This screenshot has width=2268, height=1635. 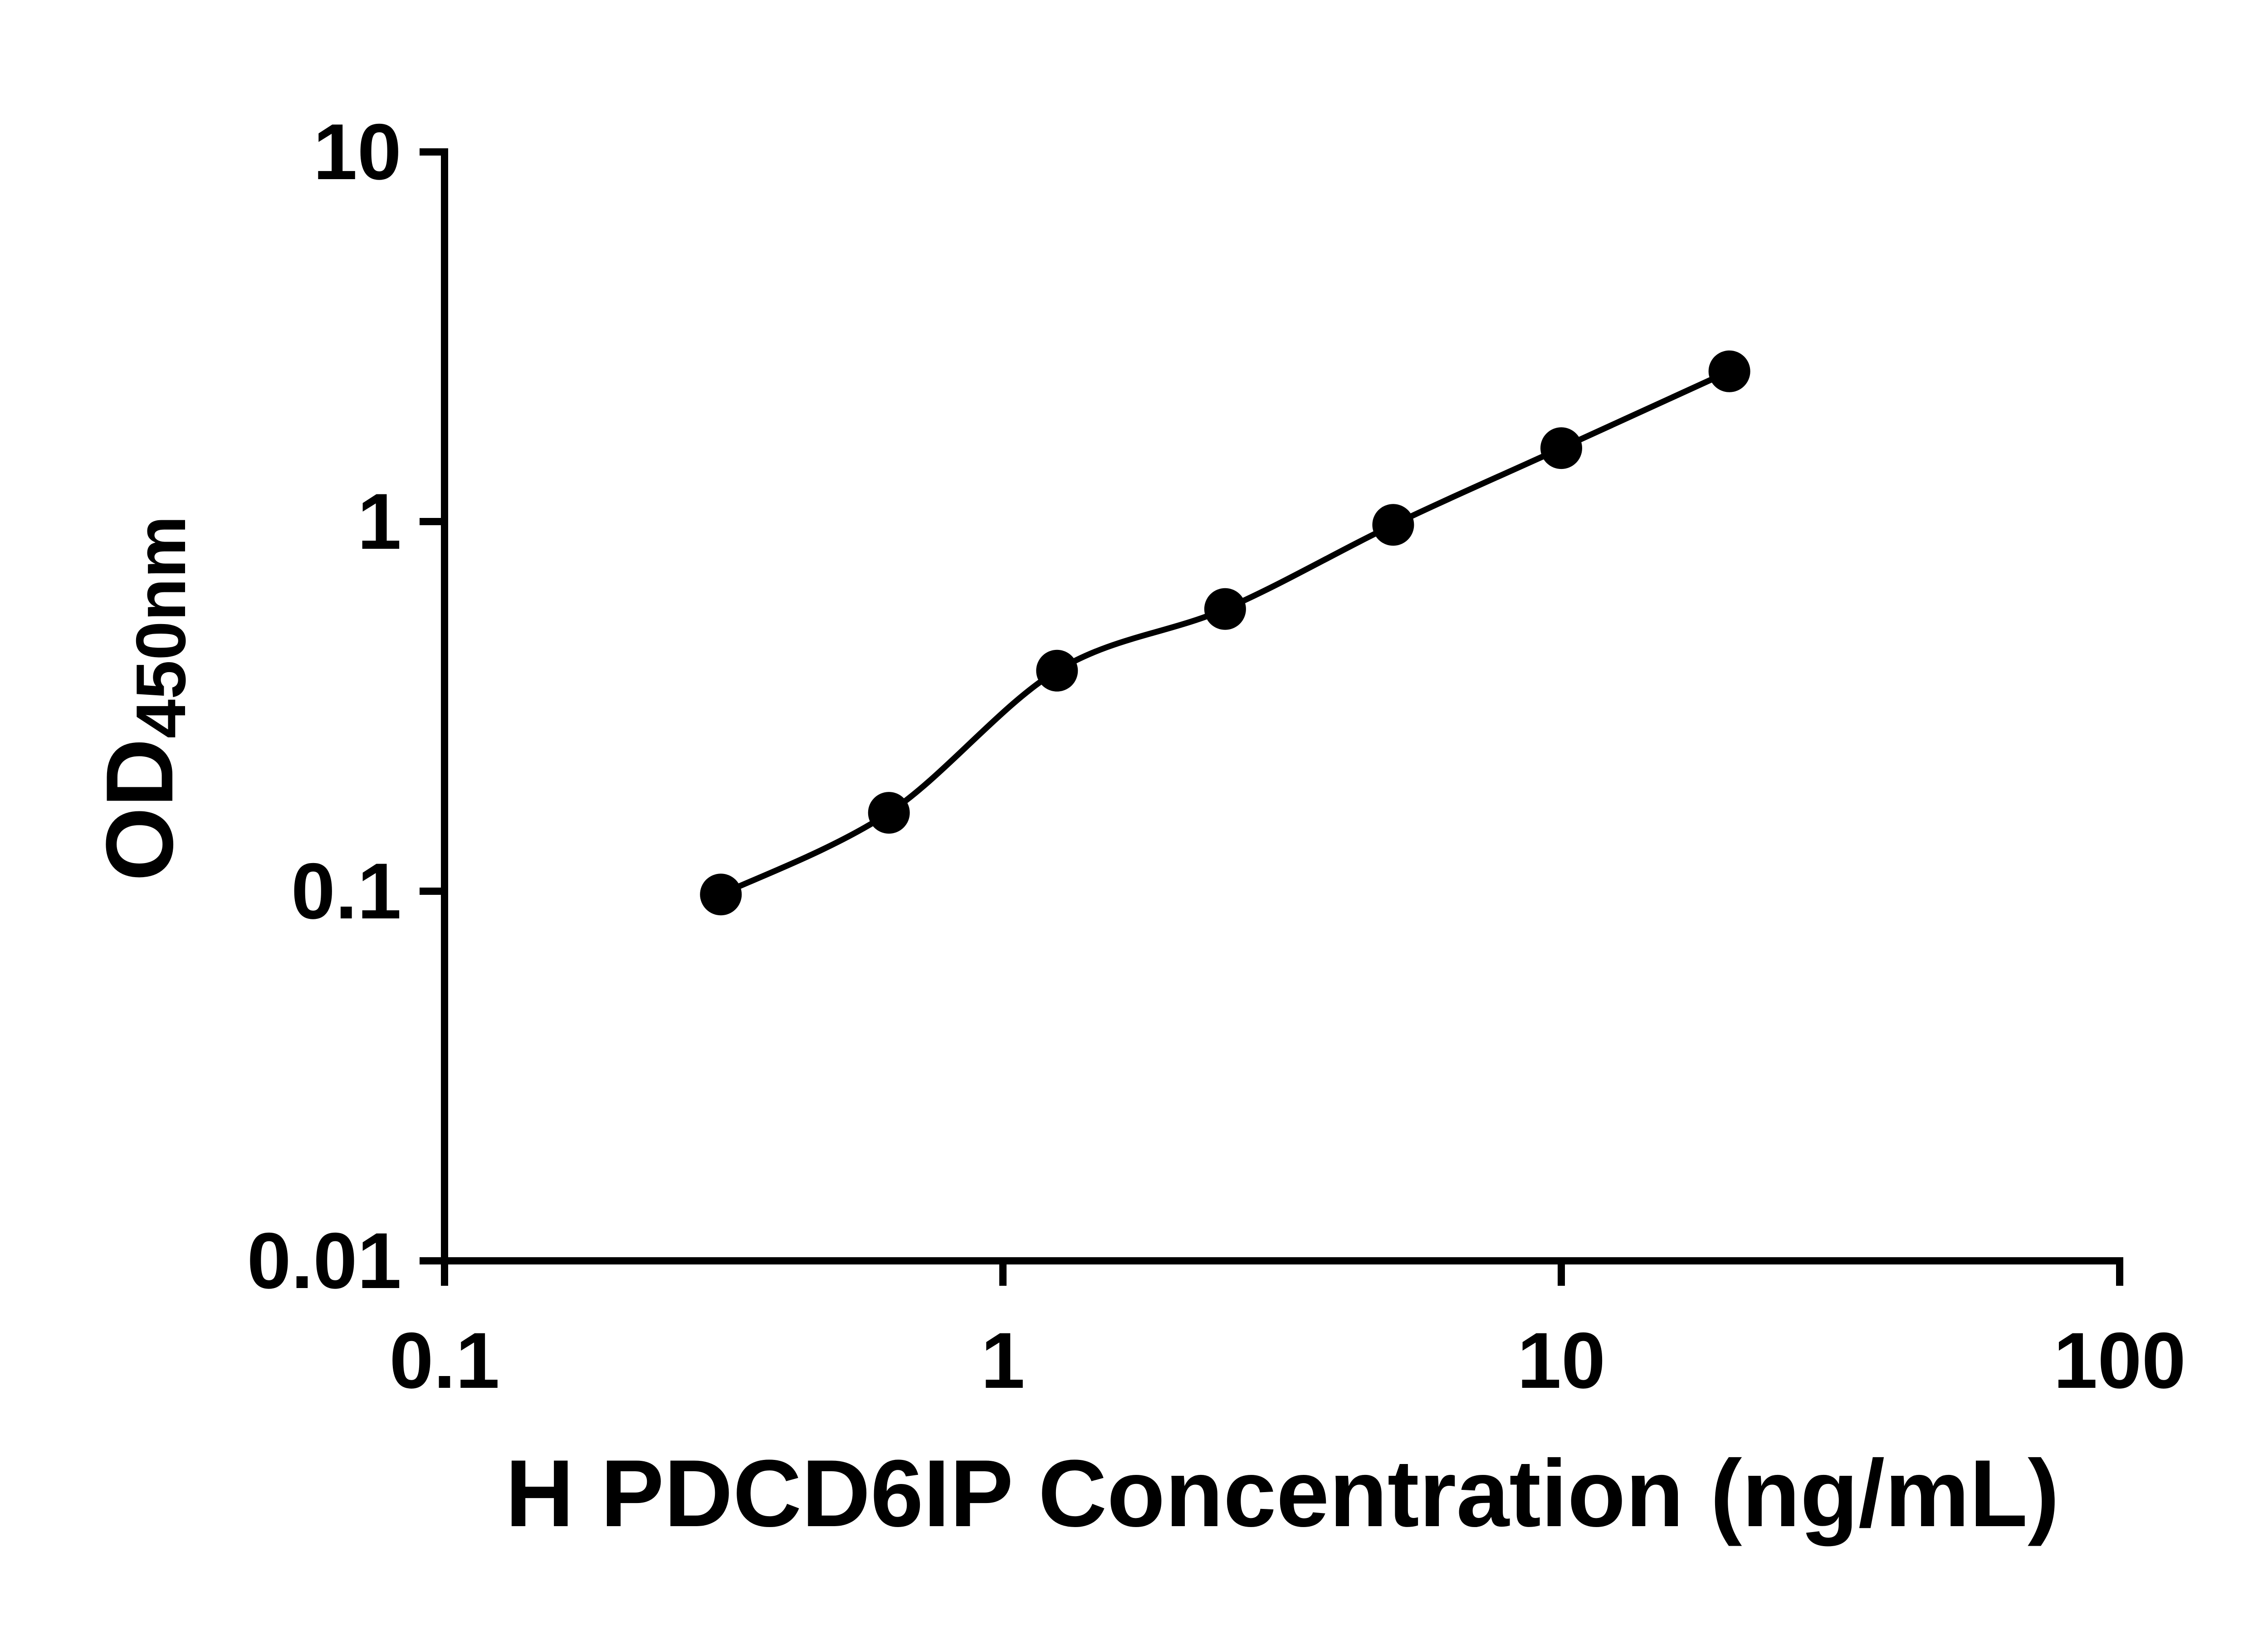 What do you see at coordinates (347, 707) in the screenshot?
I see `y-axis: 0.01 0.1 1 10` at bounding box center [347, 707].